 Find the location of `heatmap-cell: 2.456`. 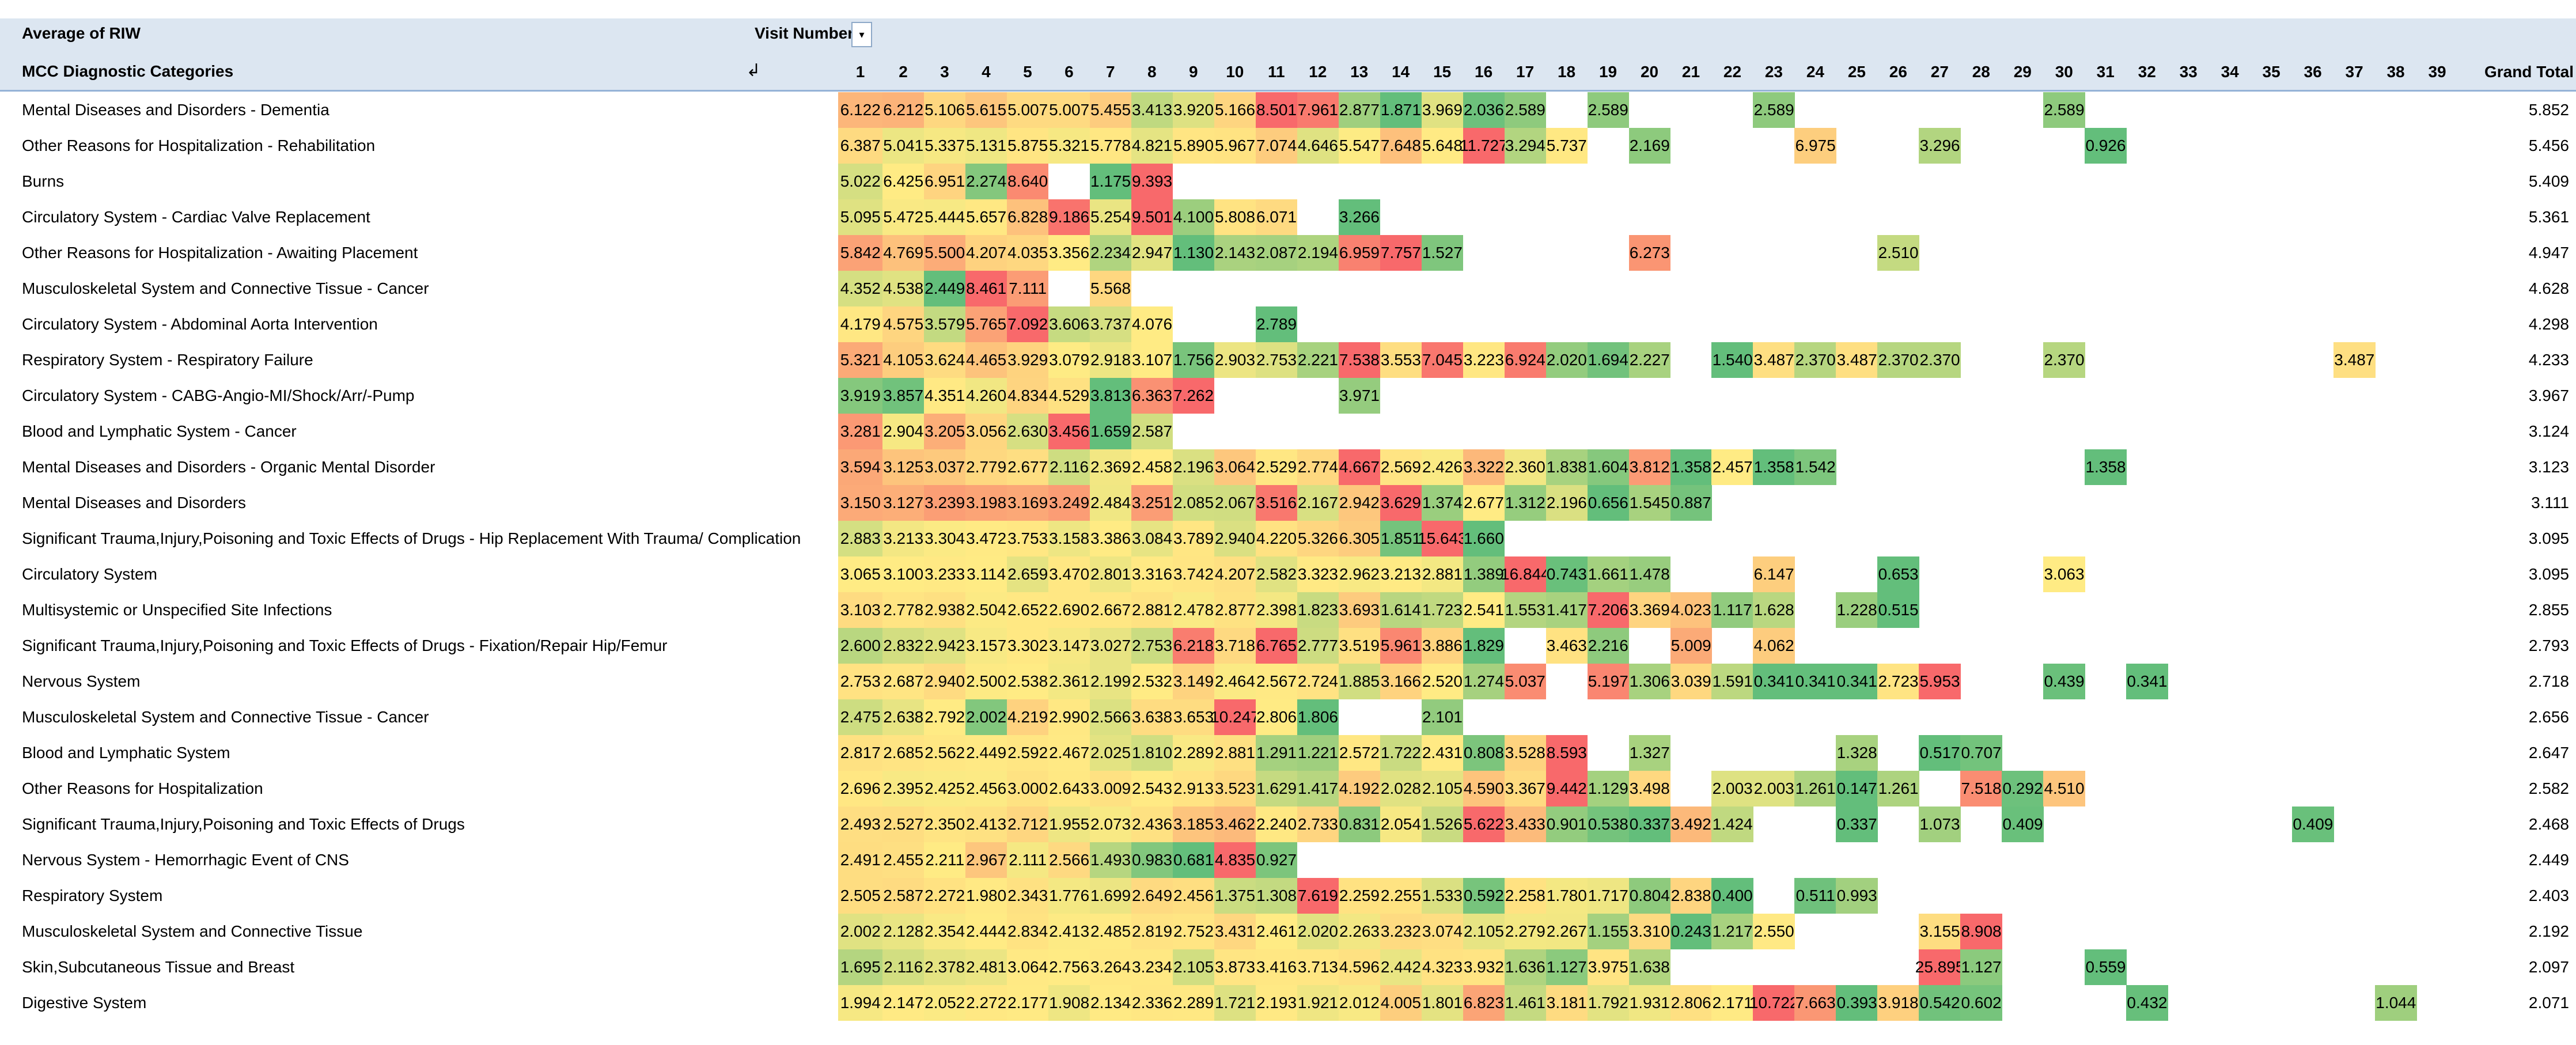

heatmap-cell: 2.456 is located at coordinates (986, 789).